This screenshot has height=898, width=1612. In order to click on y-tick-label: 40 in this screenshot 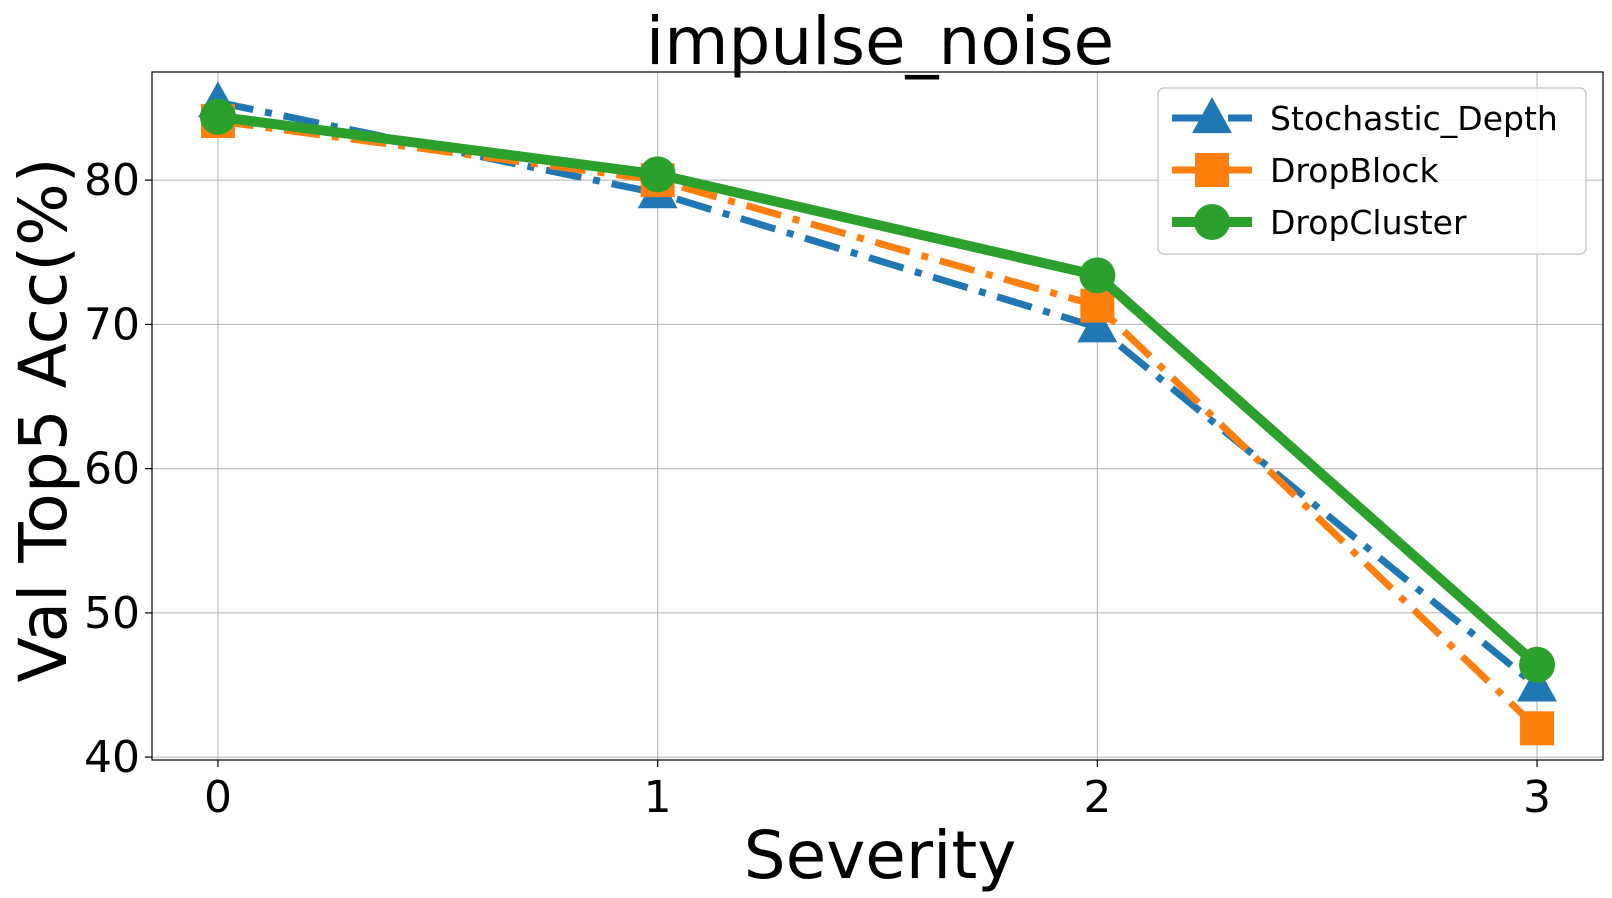, I will do `click(112, 757)`.